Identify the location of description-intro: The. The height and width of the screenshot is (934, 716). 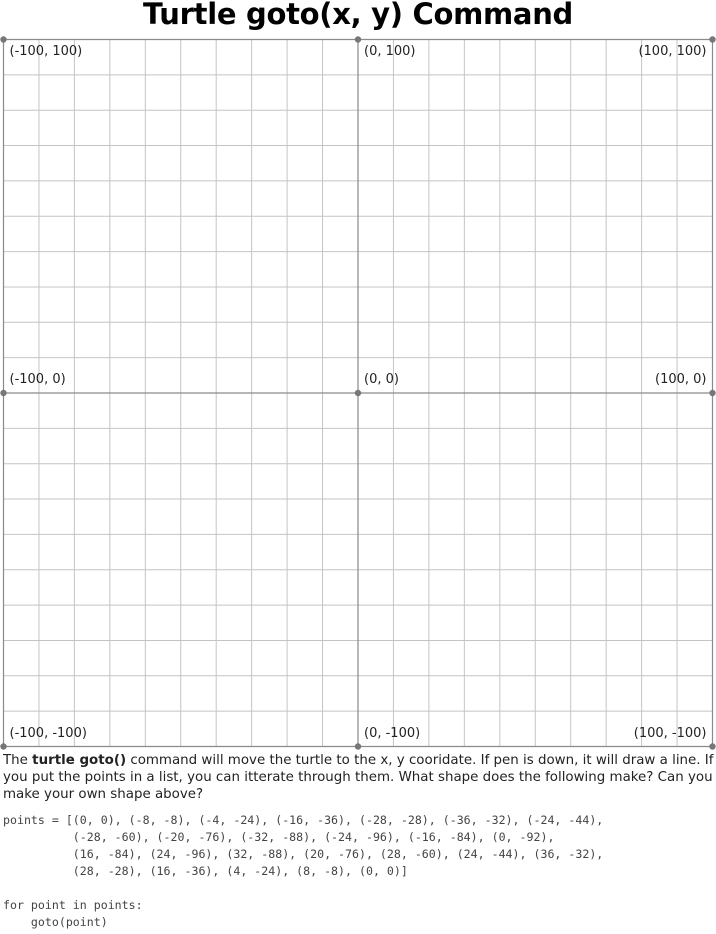
(18, 760).